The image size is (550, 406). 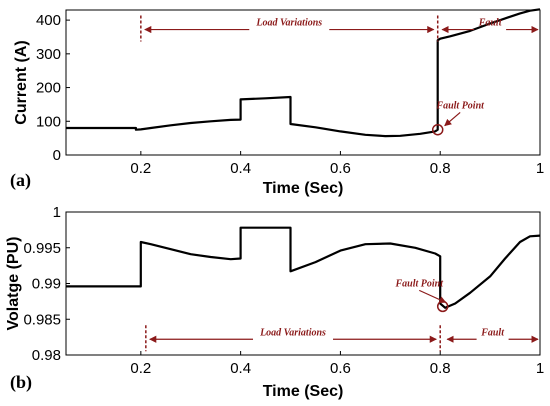 I want to click on y-tick-label: 0.98, so click(x=46, y=355).